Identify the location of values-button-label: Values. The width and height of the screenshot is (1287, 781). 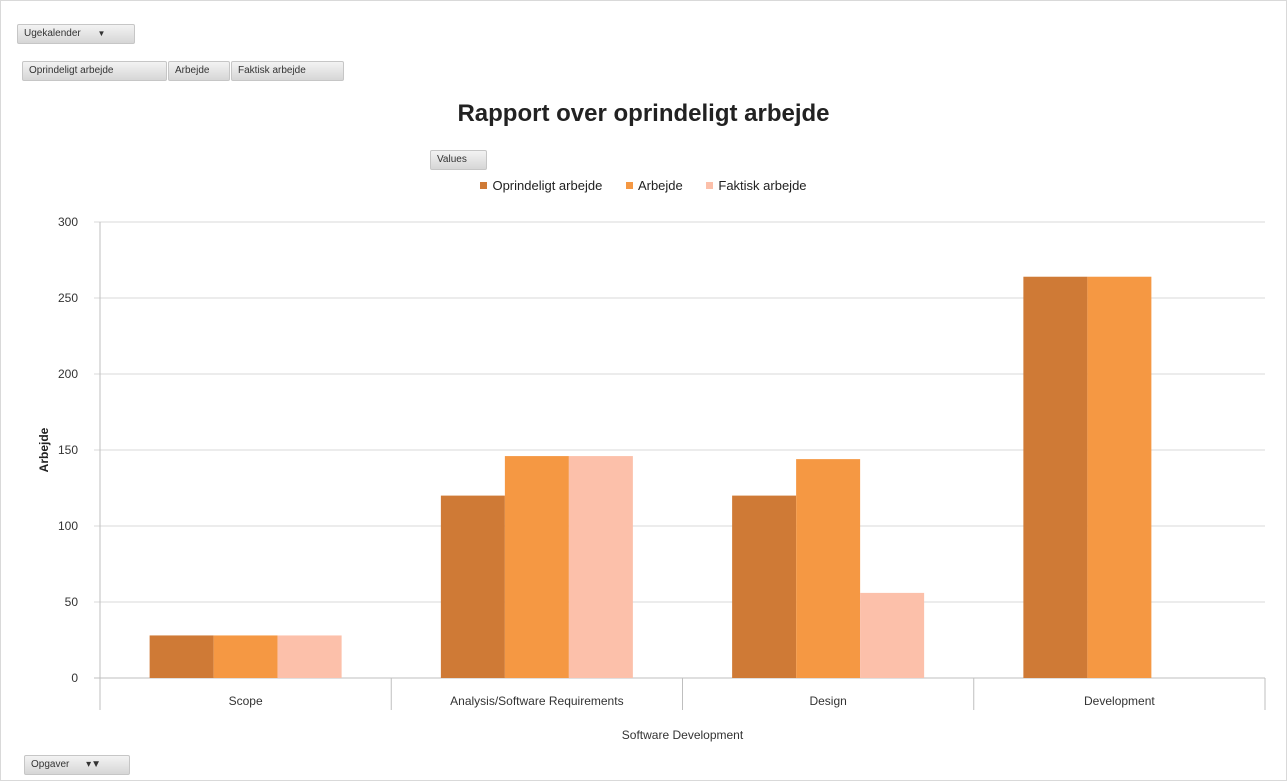
(452, 159).